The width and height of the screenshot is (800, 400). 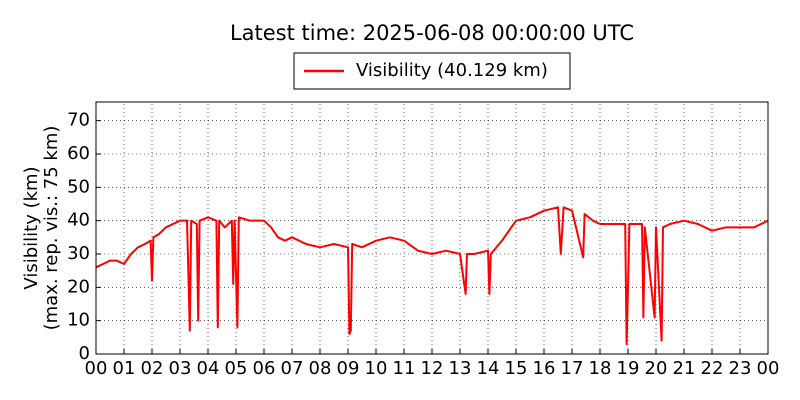 I want to click on y-tick-label: 40, so click(x=78, y=220).